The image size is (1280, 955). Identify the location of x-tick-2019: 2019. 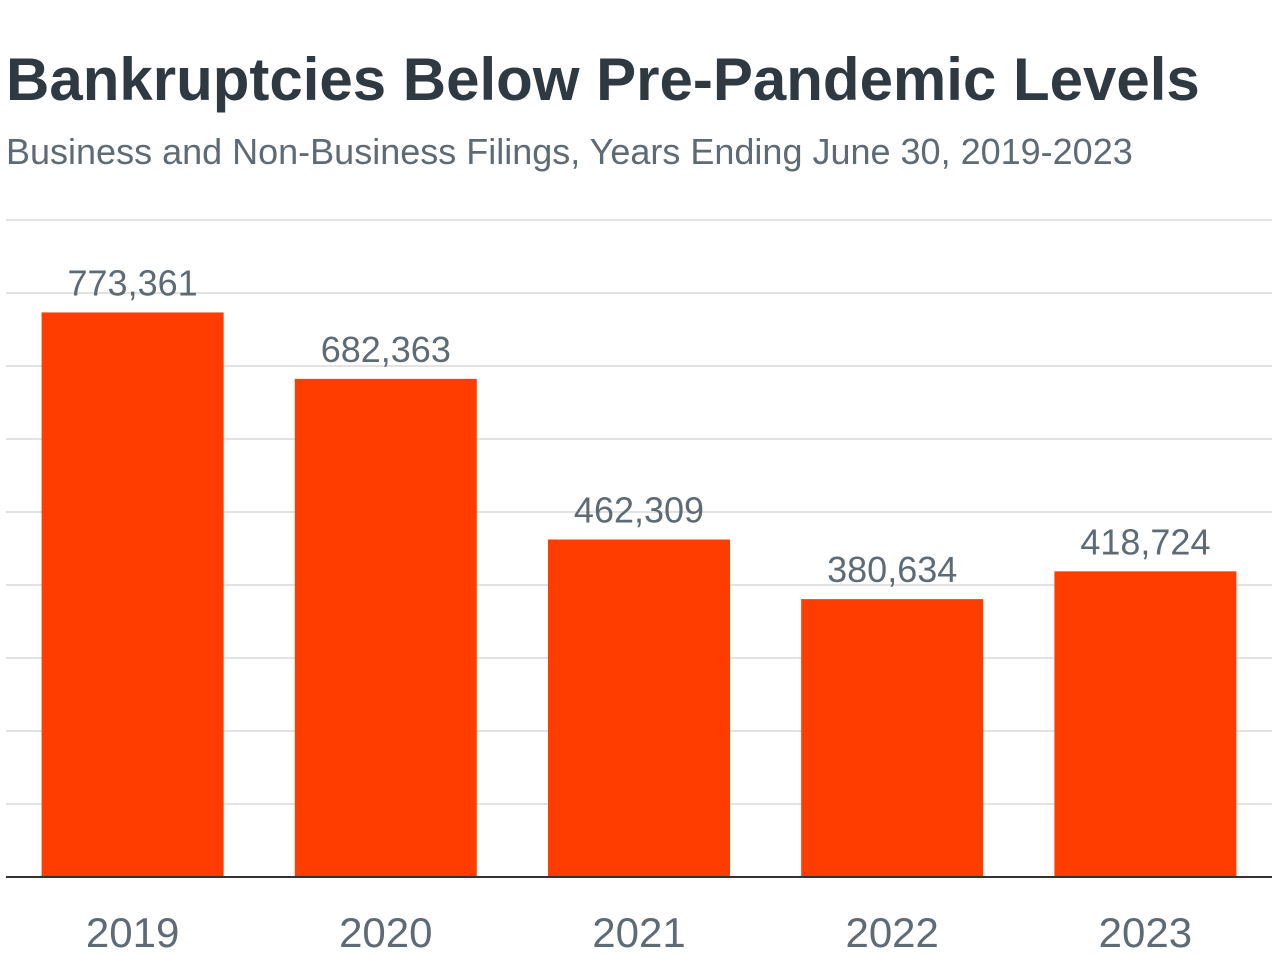
(132, 932).